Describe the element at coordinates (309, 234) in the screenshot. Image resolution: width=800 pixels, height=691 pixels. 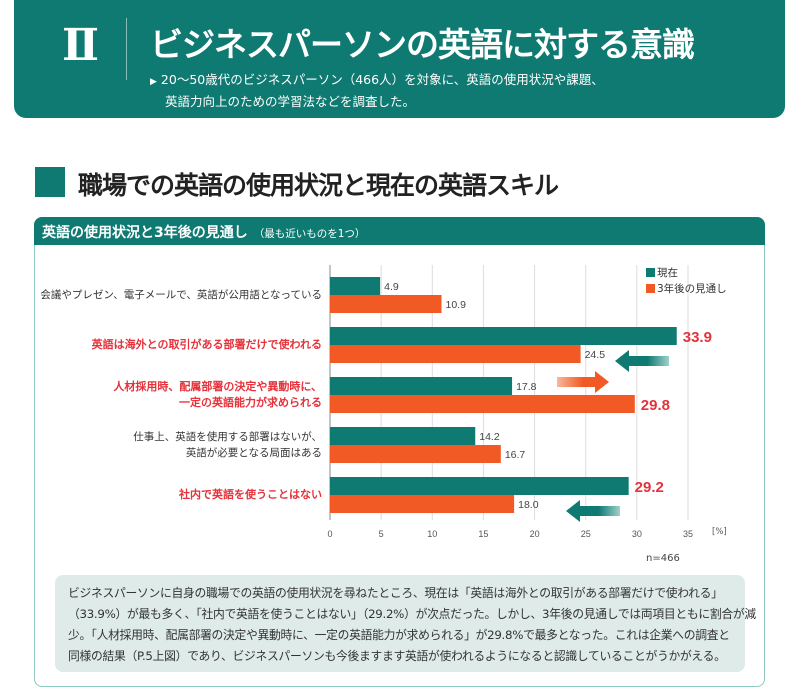
I see `chart-title-note: （最も近いものを1つ）` at that location.